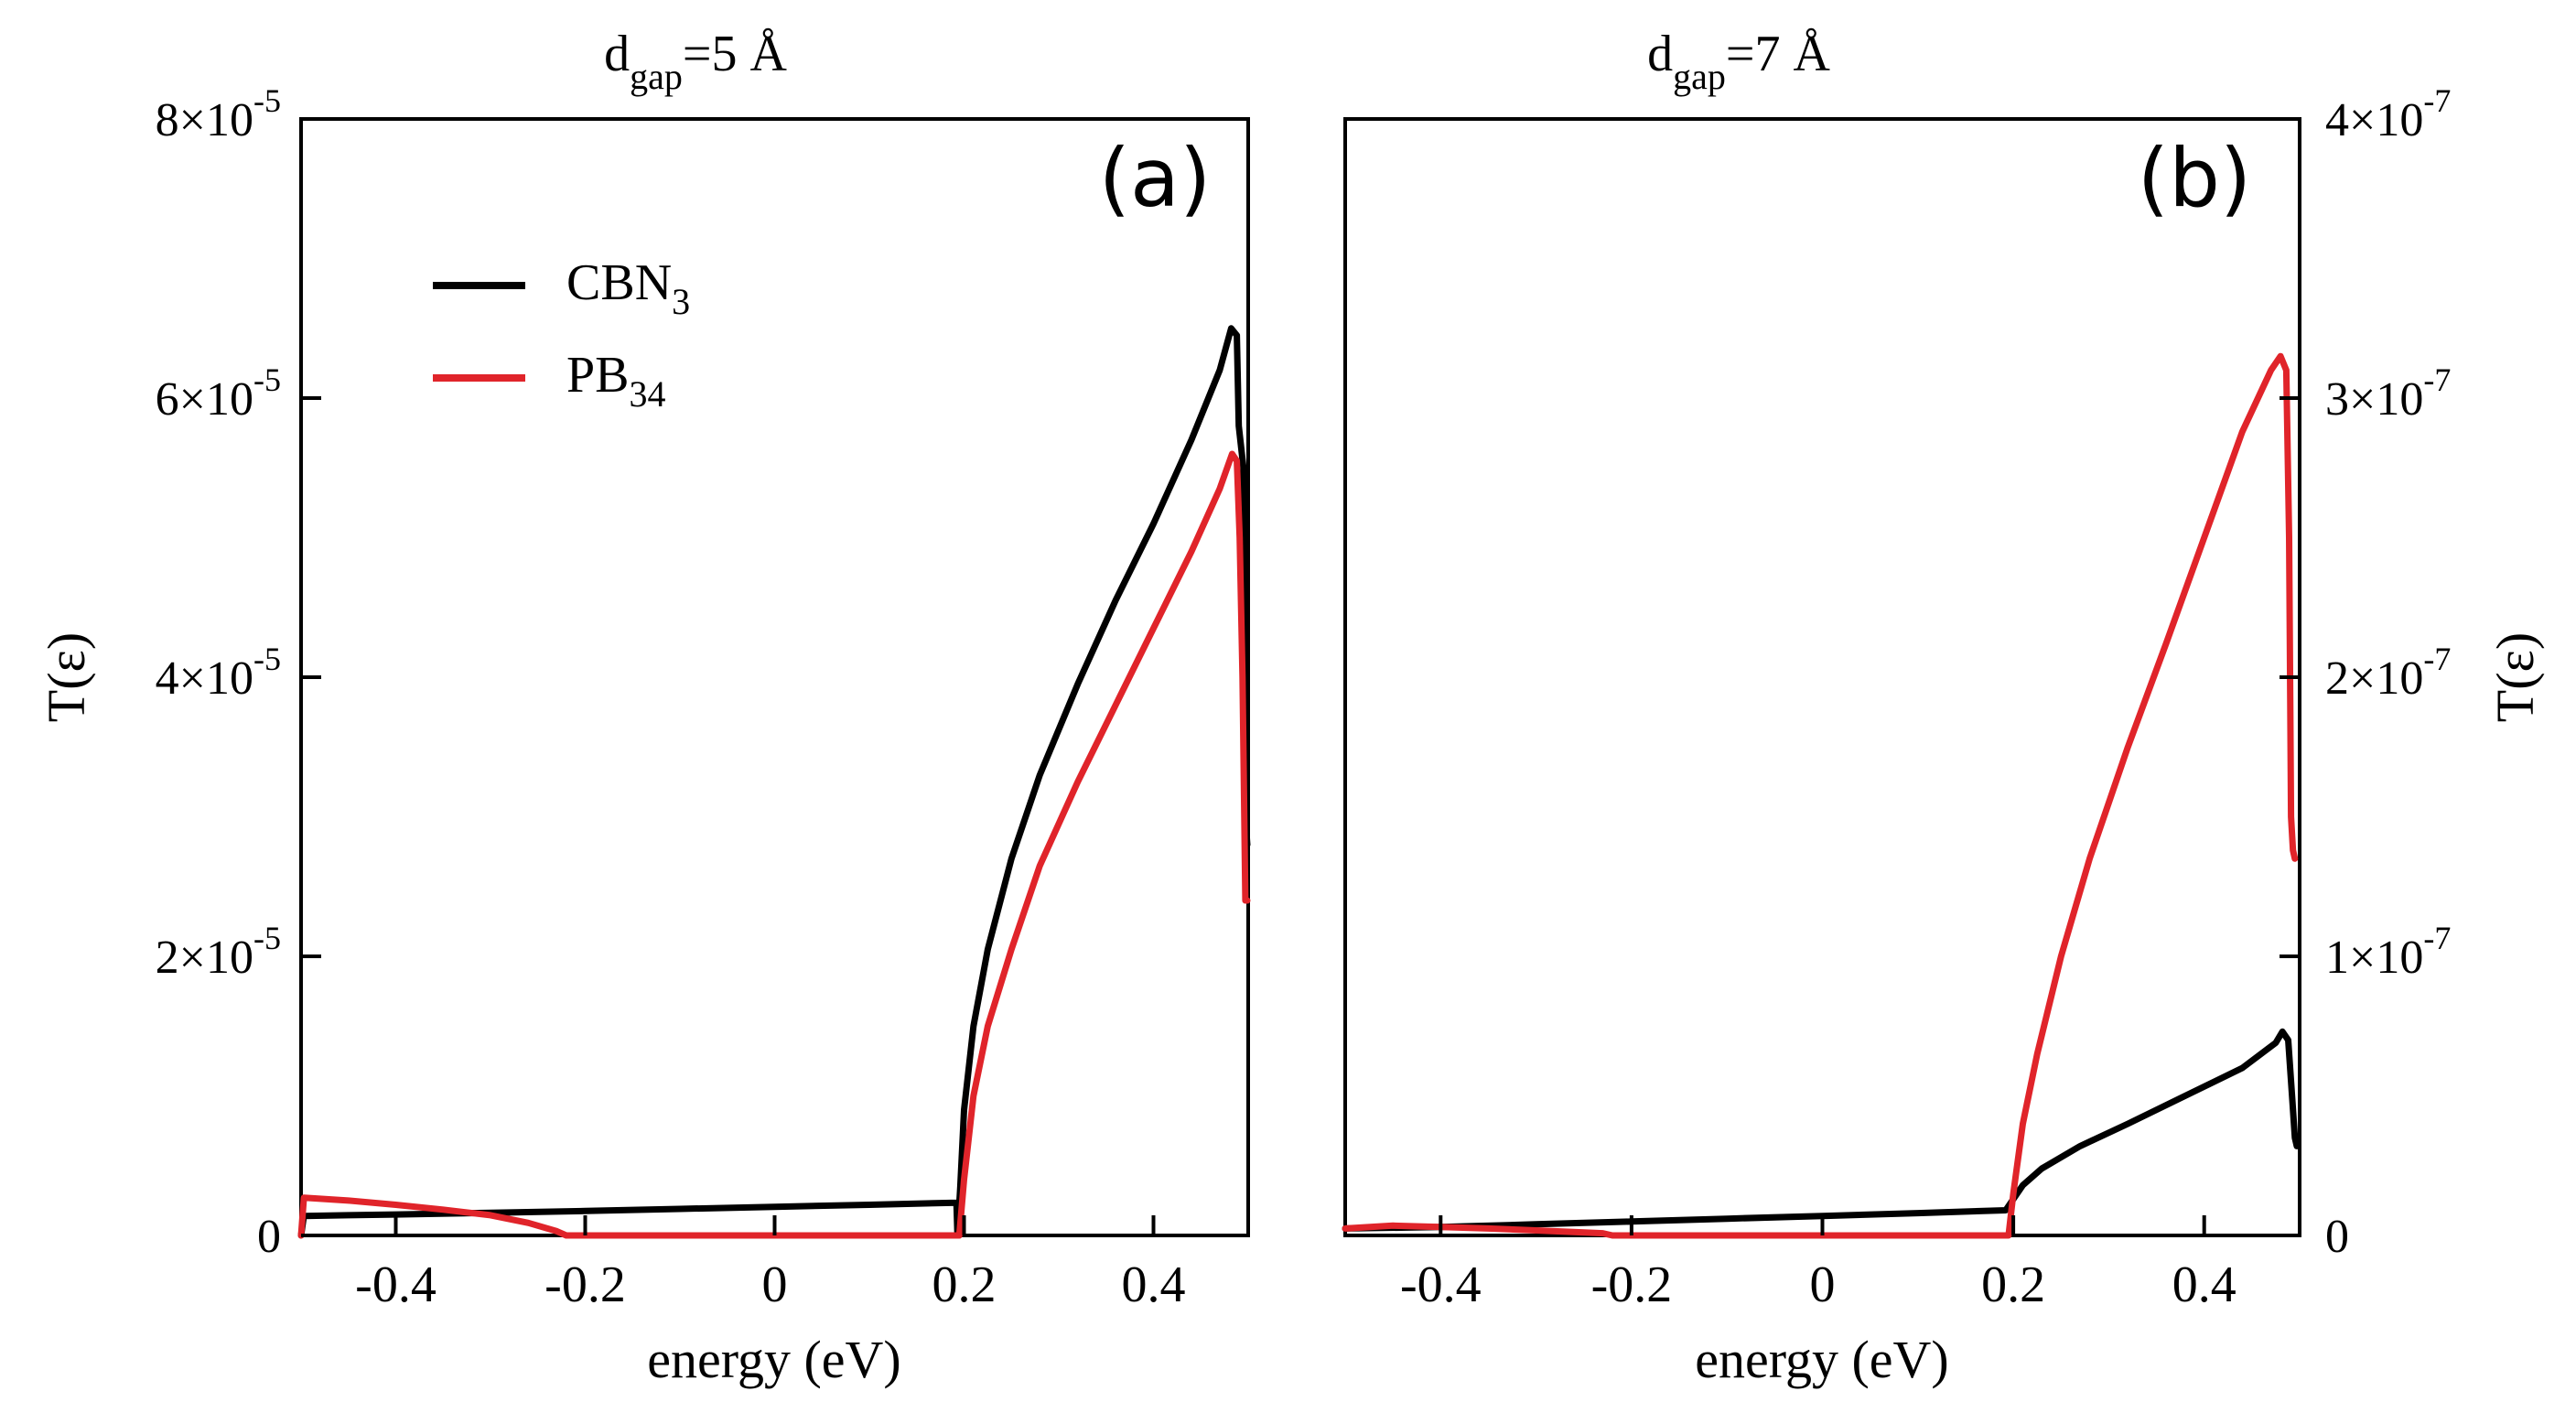 The height and width of the screenshot is (1402, 2576). What do you see at coordinates (628, 288) in the screenshot?
I see `legend-cbn3-label: CBN3` at bounding box center [628, 288].